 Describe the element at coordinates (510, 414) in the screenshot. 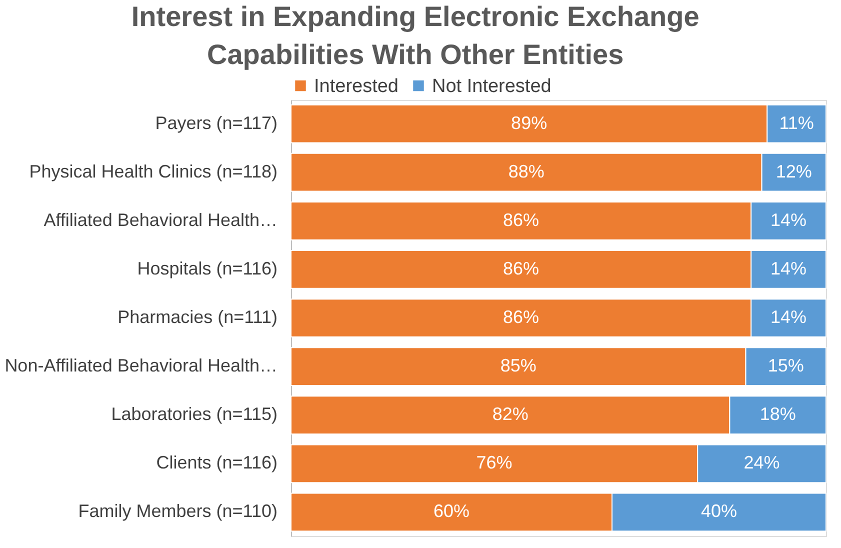

I see `data-label: 82%` at that location.